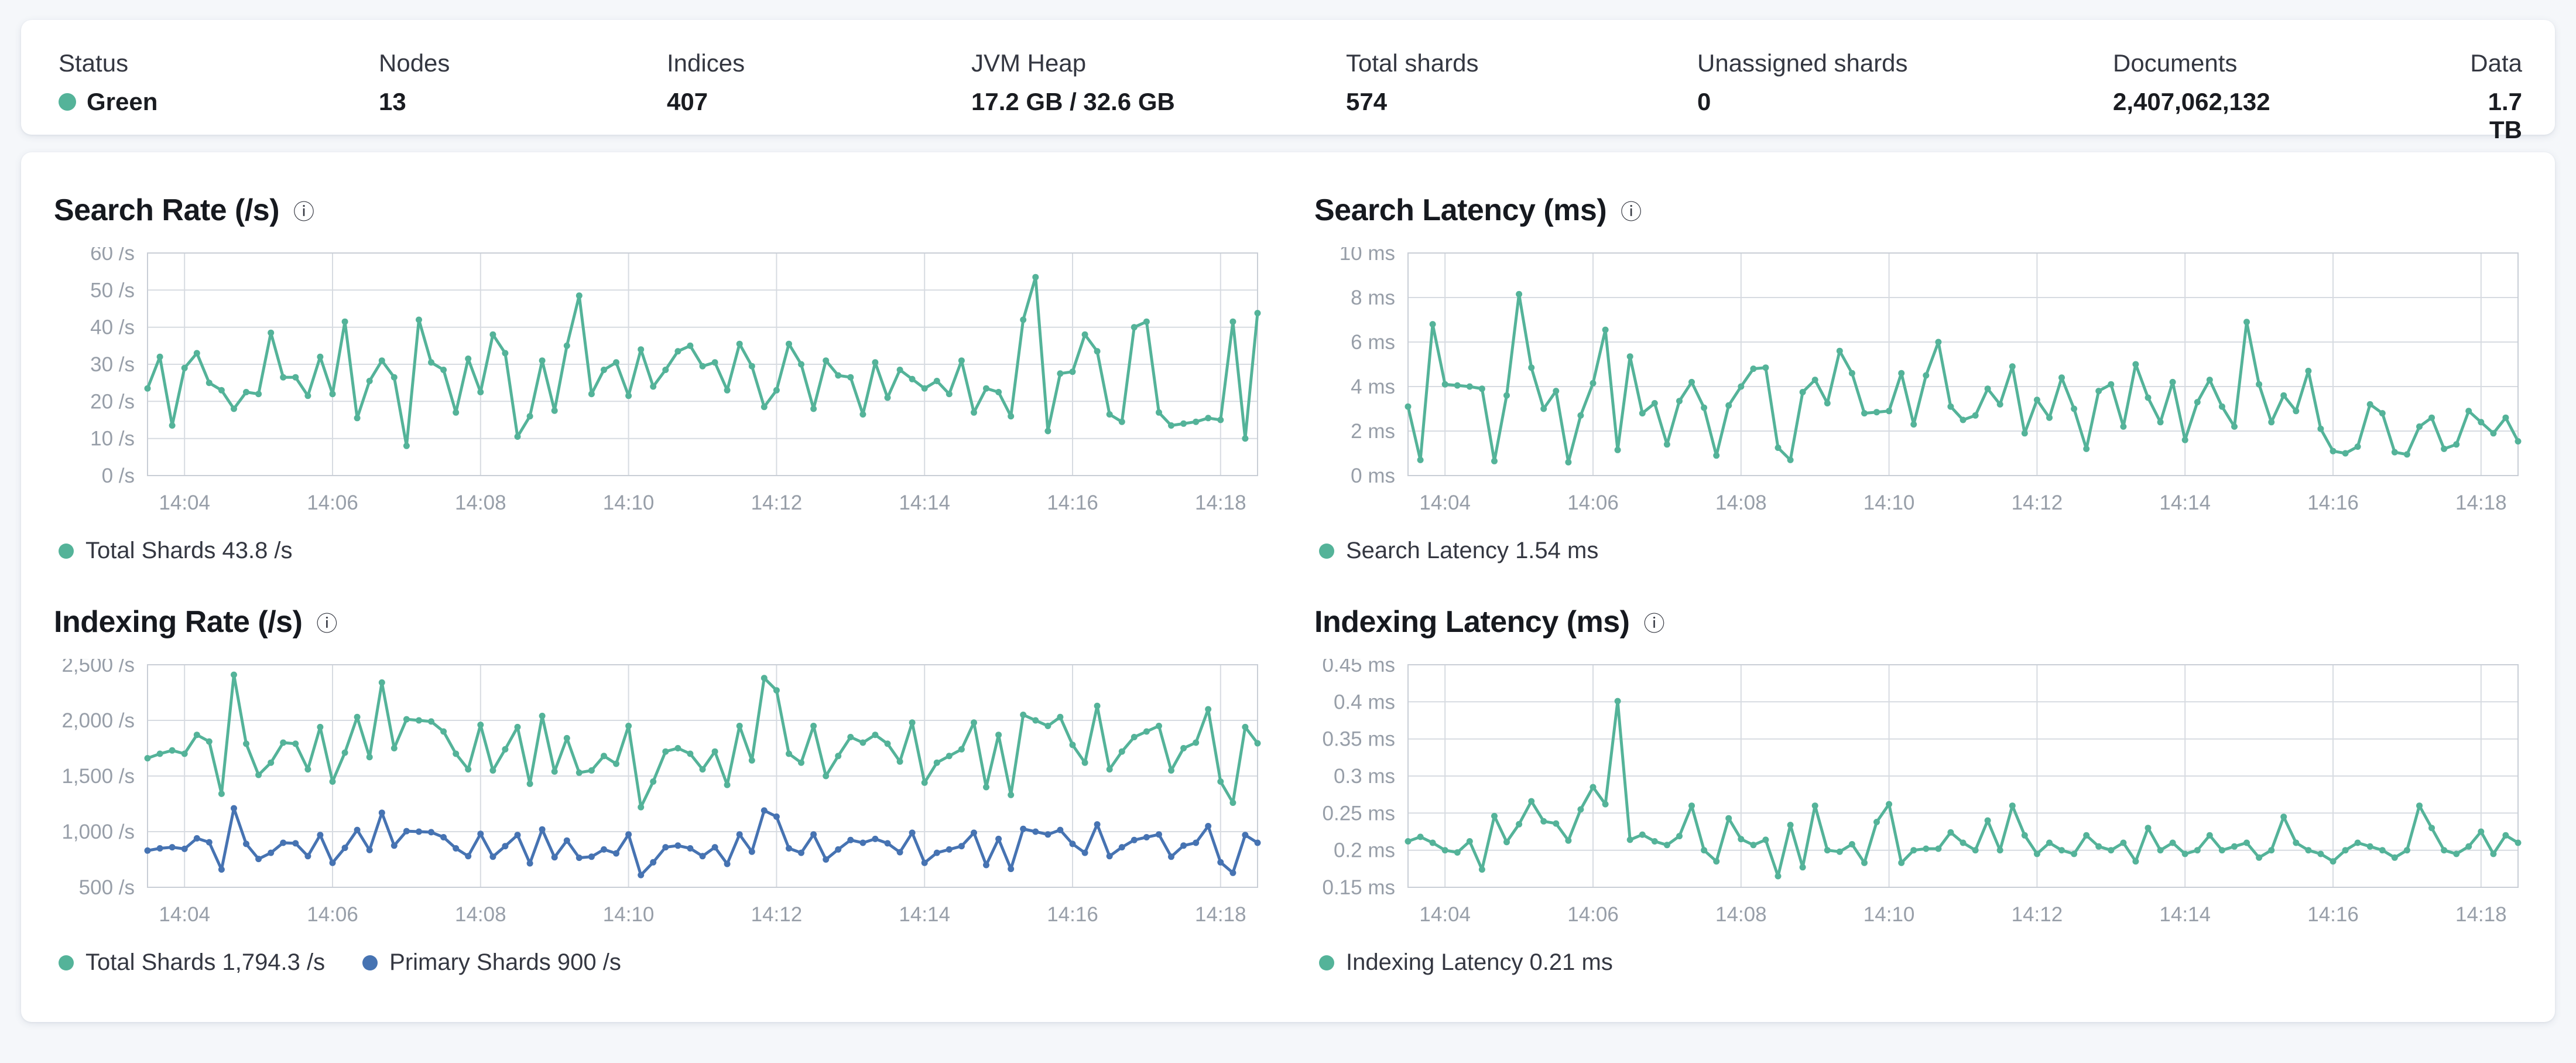  What do you see at coordinates (660, 551) in the screenshot?
I see `search-rate-legend: Total Shards 43.8 /s` at bounding box center [660, 551].